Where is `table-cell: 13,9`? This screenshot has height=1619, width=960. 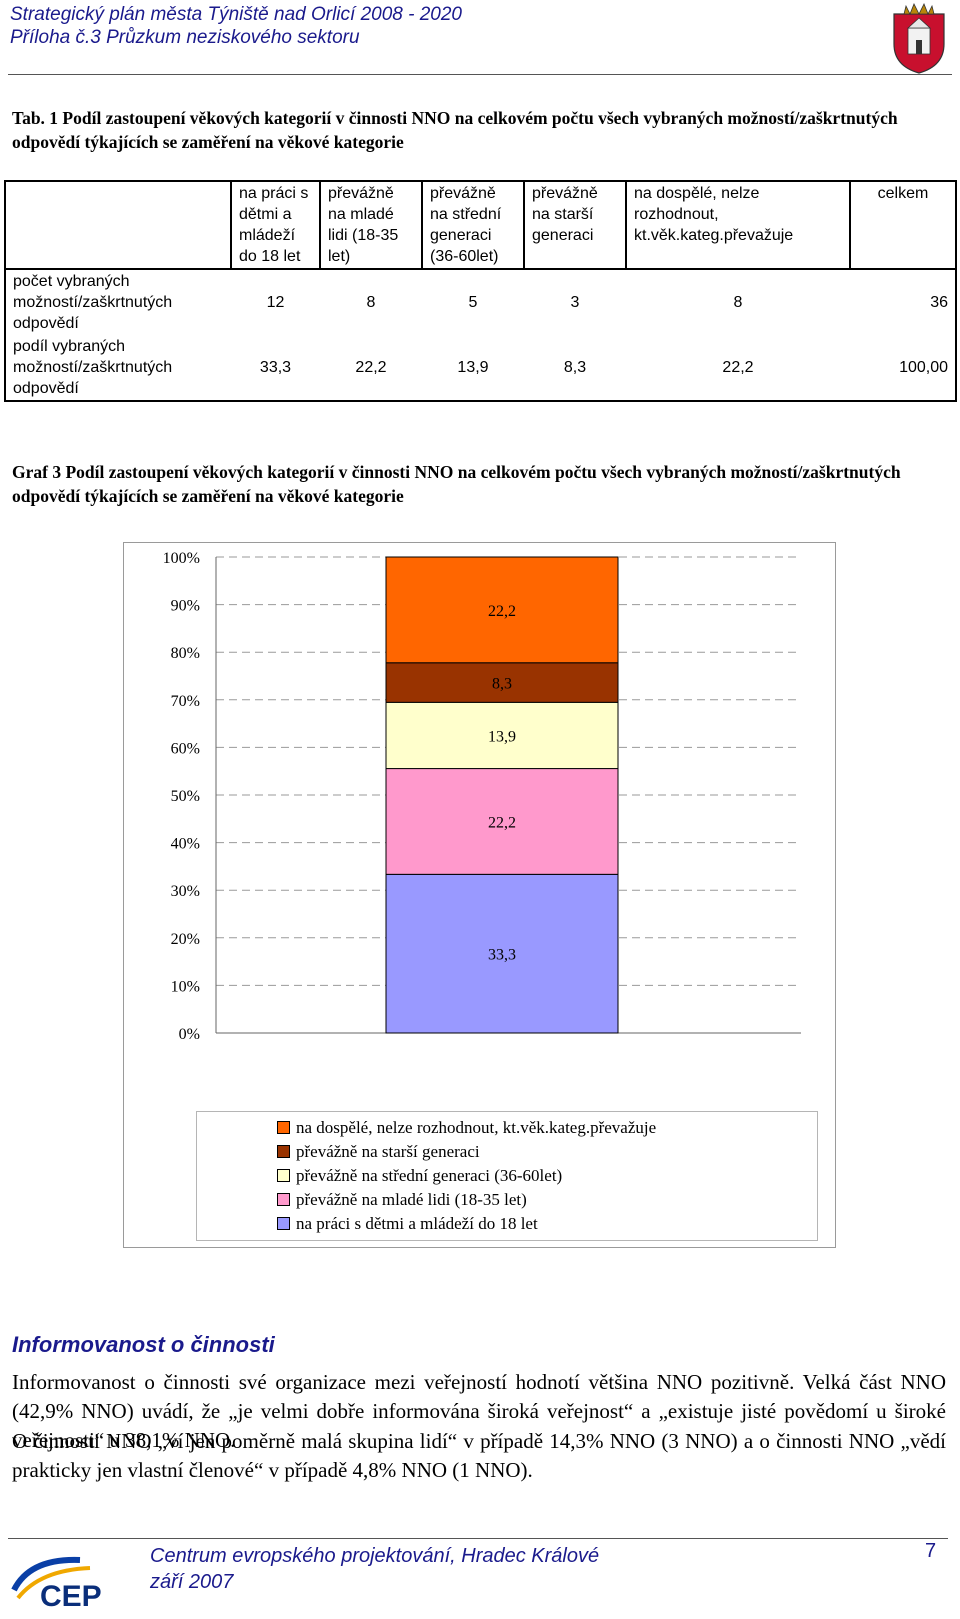 table-cell: 13,9 is located at coordinates (473, 368).